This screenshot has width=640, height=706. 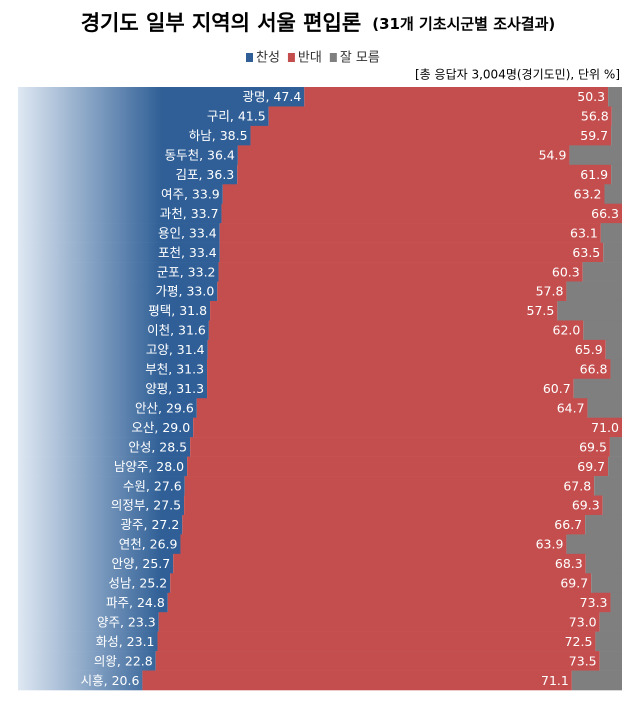 I want to click on data-label: 과천, 33.7, so click(x=189, y=213).